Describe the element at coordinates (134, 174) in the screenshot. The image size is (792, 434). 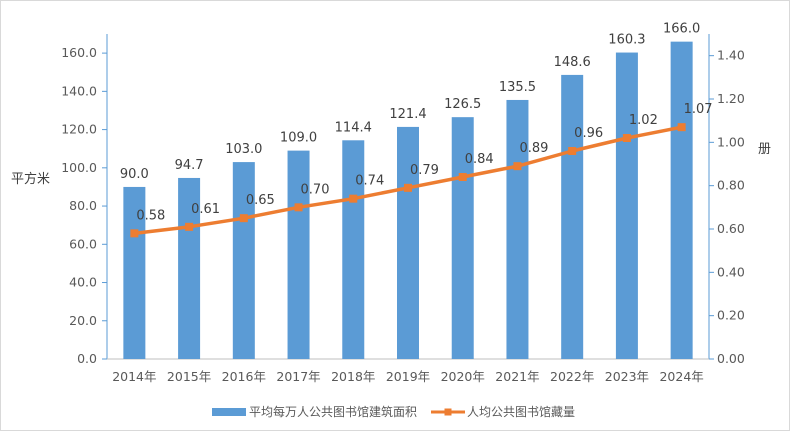
I see `bar-value-label: 90.0` at that location.